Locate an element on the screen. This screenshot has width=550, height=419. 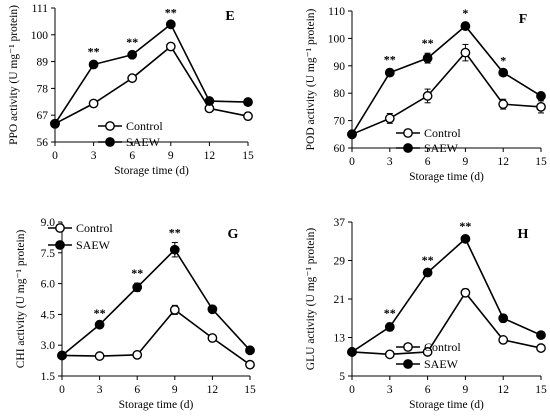
y-axis-title: CHI activity (U mg⁻¹ protein) is located at coordinates (21, 299).